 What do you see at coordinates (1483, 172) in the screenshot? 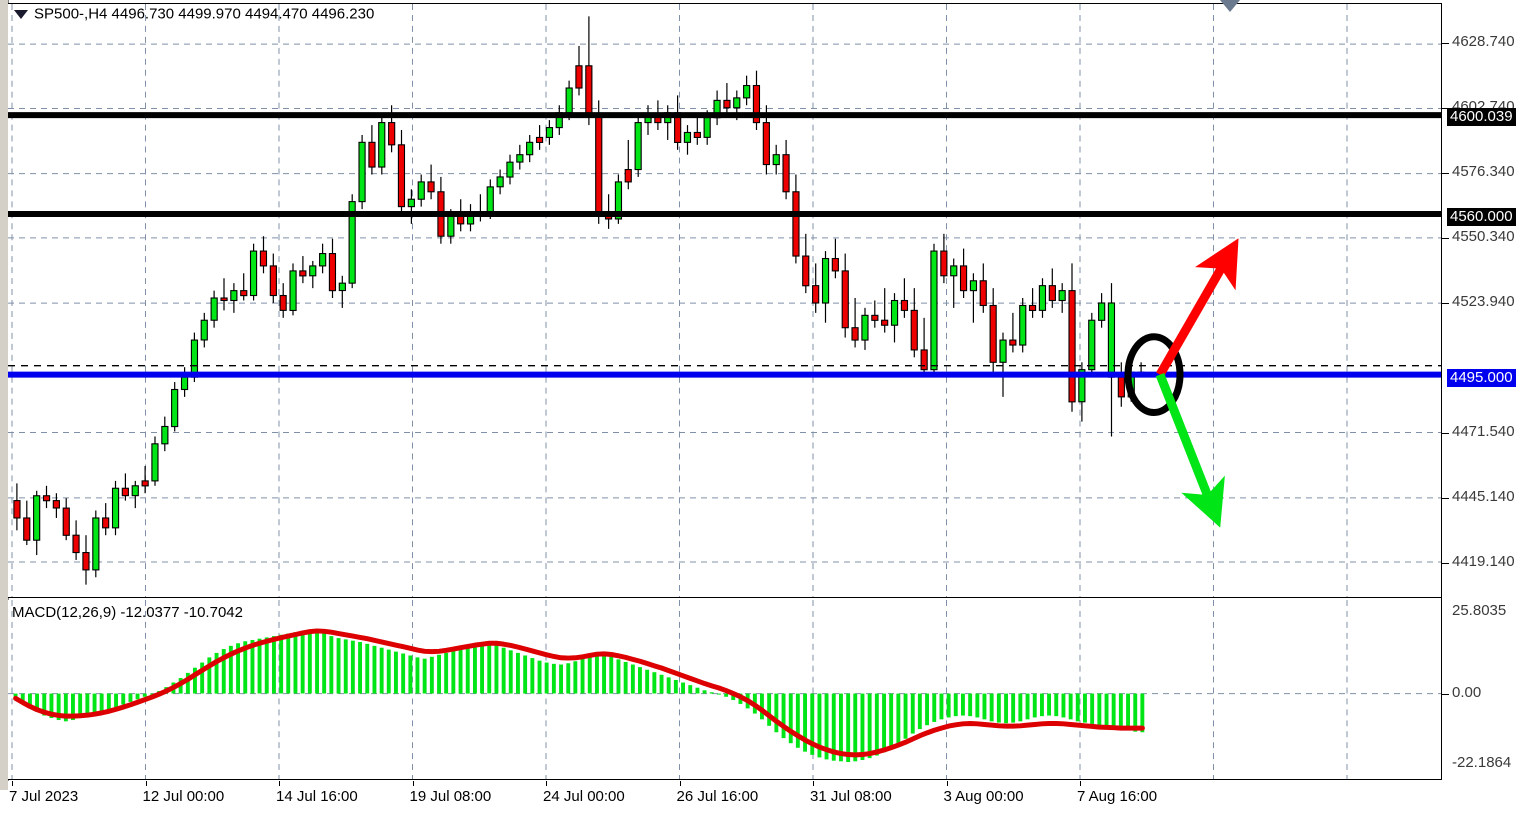
I see `price-axis-label: 4576.340` at bounding box center [1483, 172].